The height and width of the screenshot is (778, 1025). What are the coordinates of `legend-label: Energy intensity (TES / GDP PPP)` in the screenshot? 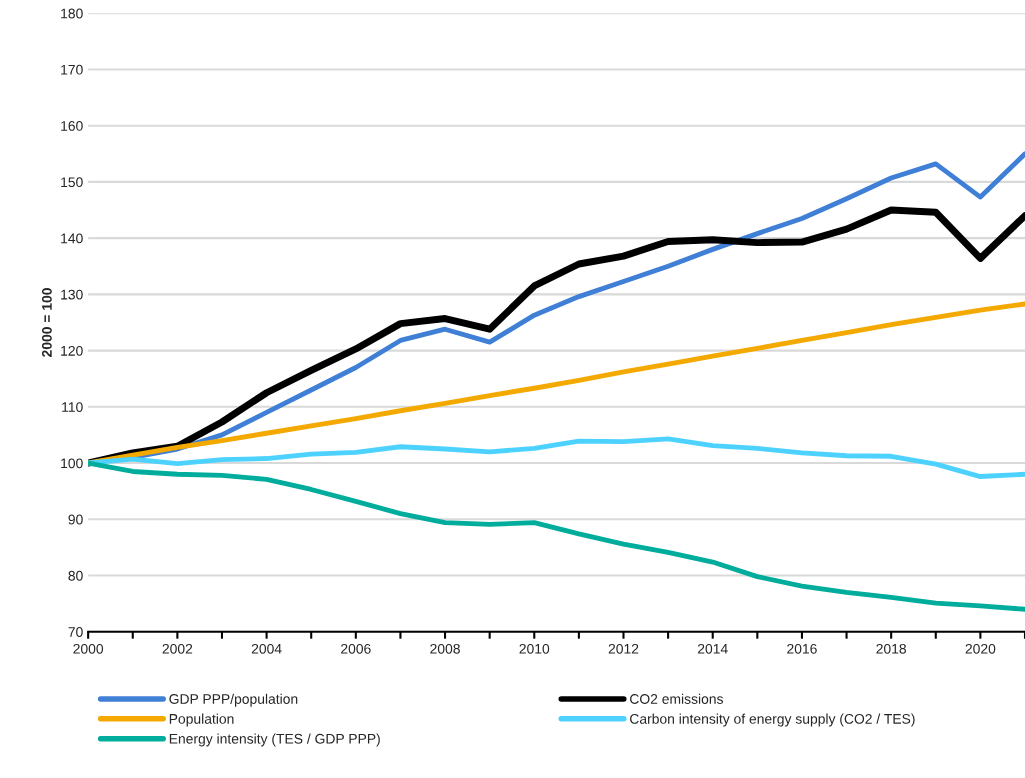 It's located at (274, 740).